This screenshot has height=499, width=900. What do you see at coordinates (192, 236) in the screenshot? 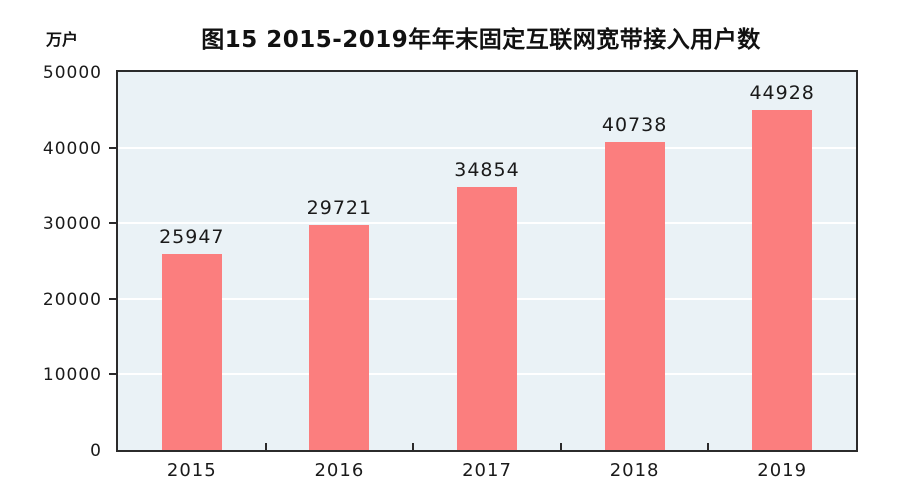
I see `bar-value-label: 25947` at bounding box center [192, 236].